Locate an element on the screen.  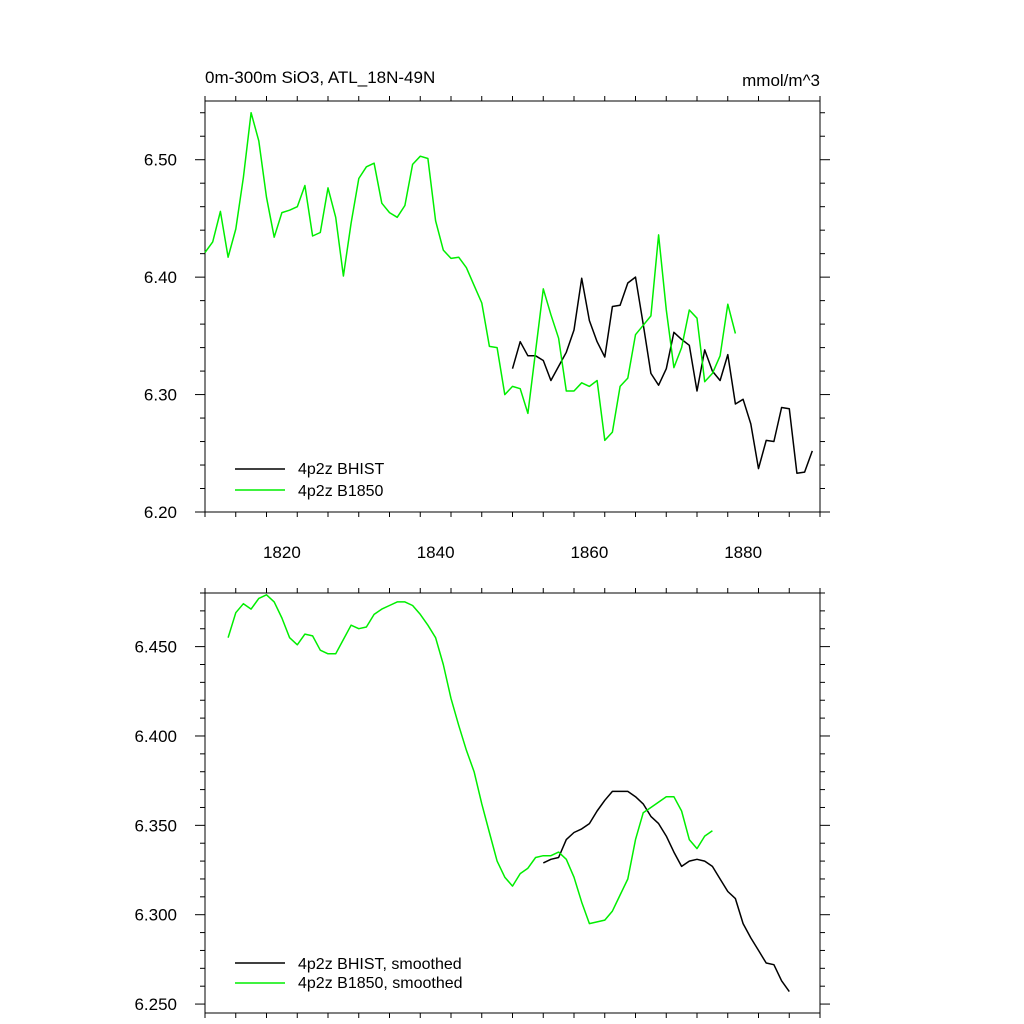
top-legend: 4p2z BHIST 4p2z B1850 is located at coordinates (309, 480).